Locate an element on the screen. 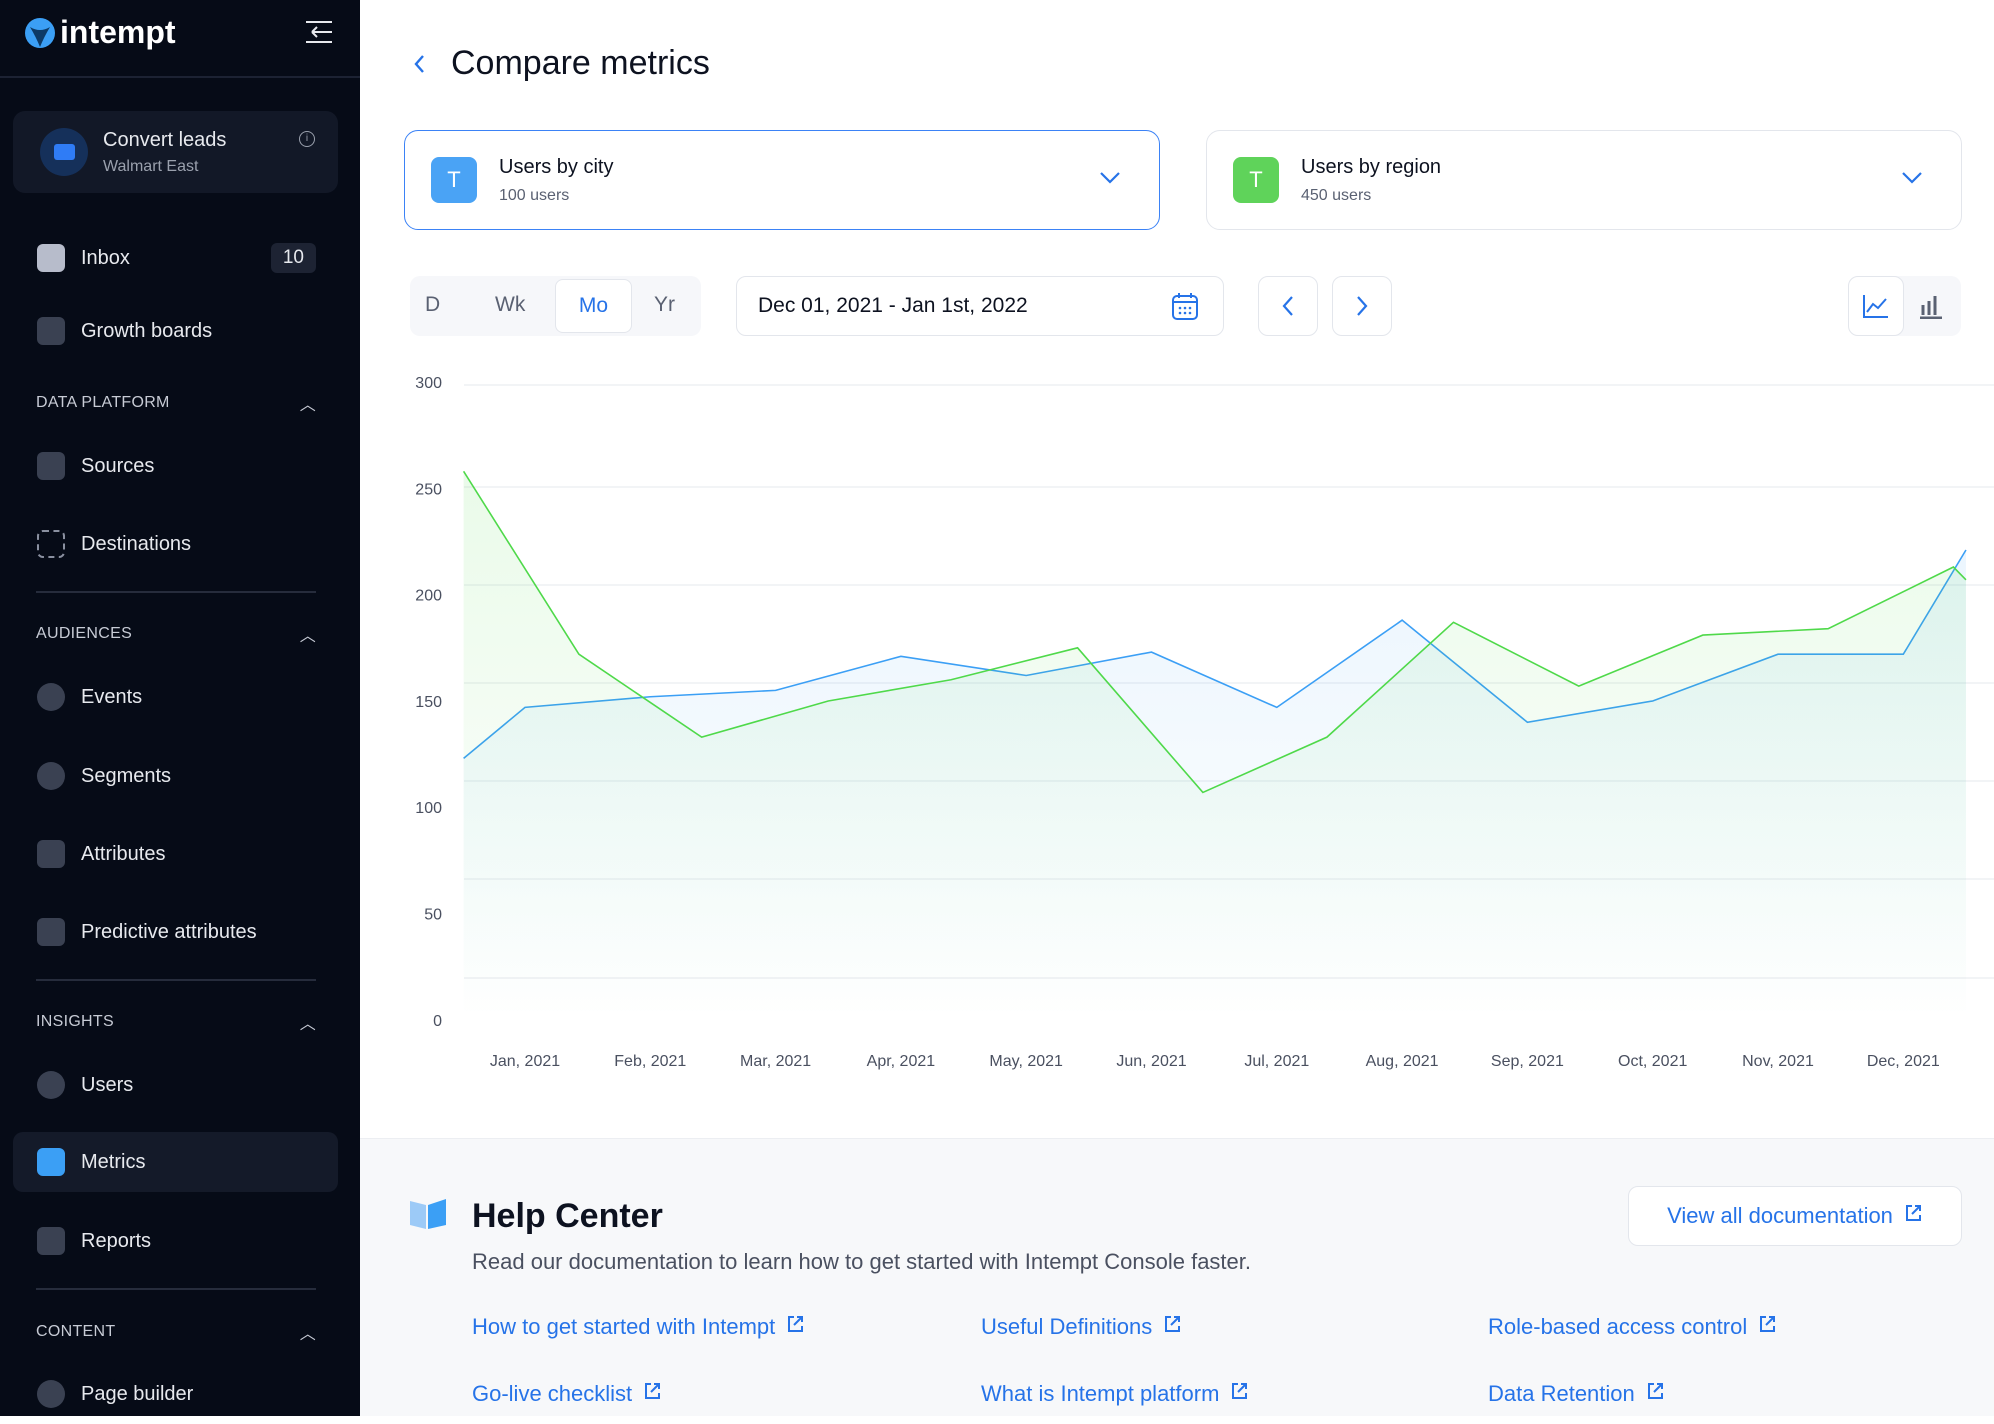 The image size is (1994, 1424). sidebar-item-destinations: Destinations is located at coordinates (175, 544).